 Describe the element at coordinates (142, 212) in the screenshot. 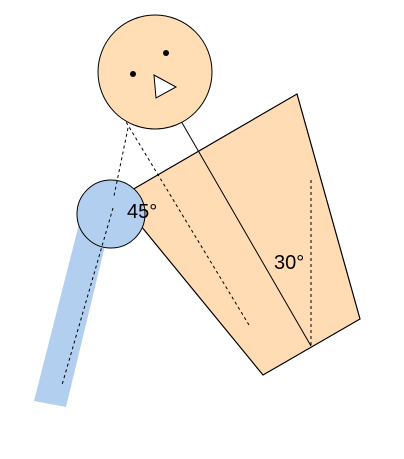

I see `shoulder-angle-label: 45°` at that location.